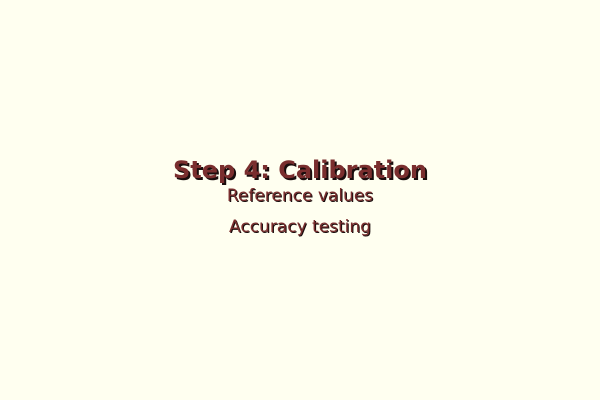 Image resolution: width=600 pixels, height=400 pixels. Describe the element at coordinates (300, 196) in the screenshot. I see `slide-item-reference-values: Reference values` at that location.